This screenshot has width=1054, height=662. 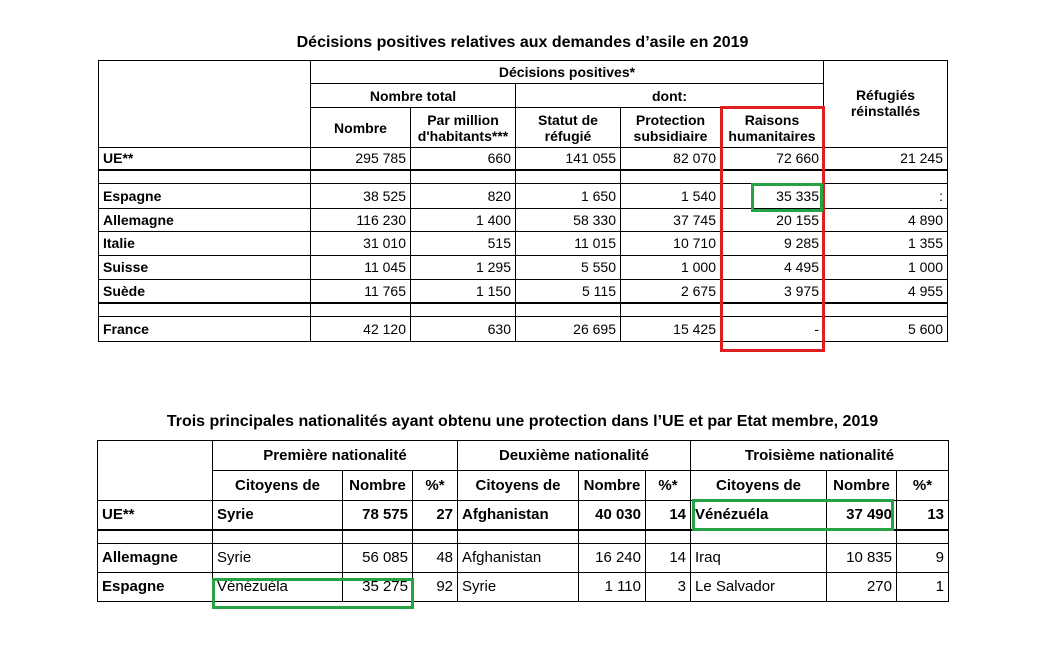 What do you see at coordinates (568, 329) in the screenshot?
I see `value-cell: 26 695` at bounding box center [568, 329].